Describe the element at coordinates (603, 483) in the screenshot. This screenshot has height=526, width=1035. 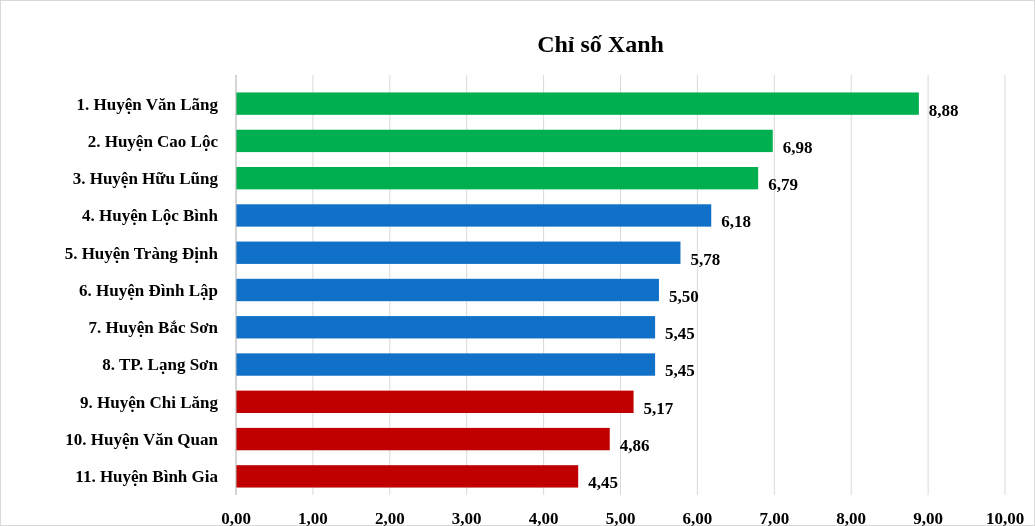
I see `data-label: 4,45` at that location.